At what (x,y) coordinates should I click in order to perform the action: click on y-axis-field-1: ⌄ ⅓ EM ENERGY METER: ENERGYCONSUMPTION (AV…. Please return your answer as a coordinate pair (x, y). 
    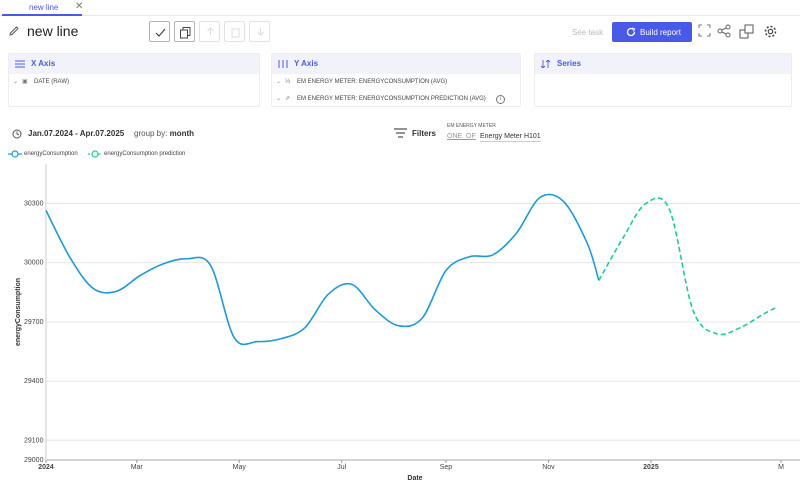
    Looking at the image, I should click on (361, 81).